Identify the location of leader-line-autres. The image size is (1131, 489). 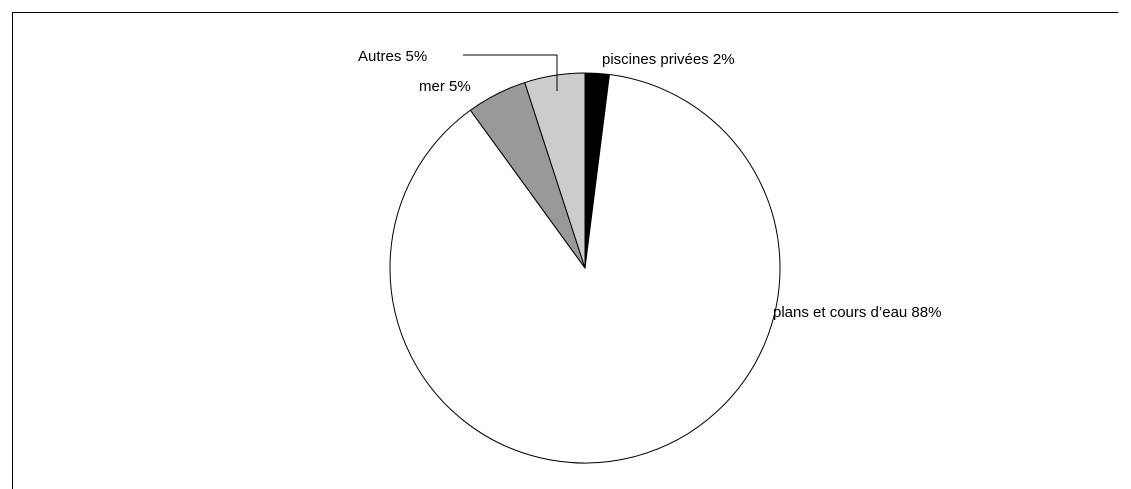
(510, 72).